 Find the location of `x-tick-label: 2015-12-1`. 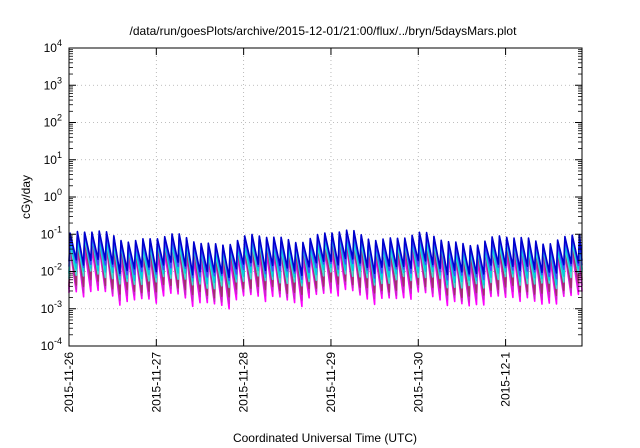

x-tick-label: 2015-12-1 is located at coordinates (506, 379).